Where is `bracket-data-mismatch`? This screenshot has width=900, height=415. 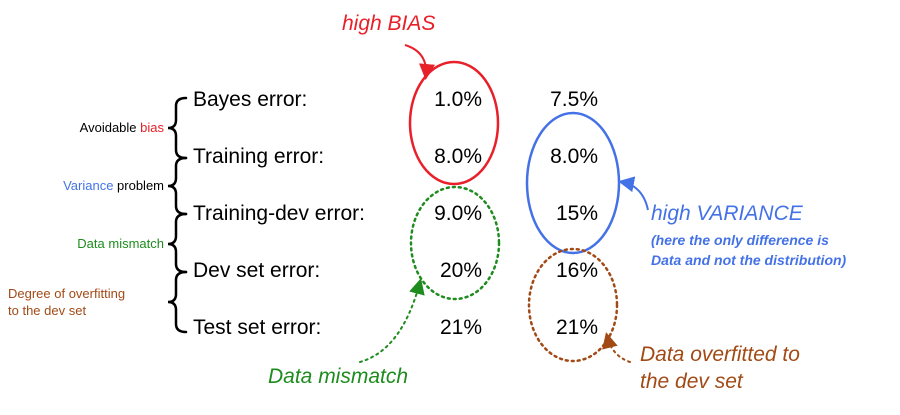 bracket-data-mismatch is located at coordinates (177, 243).